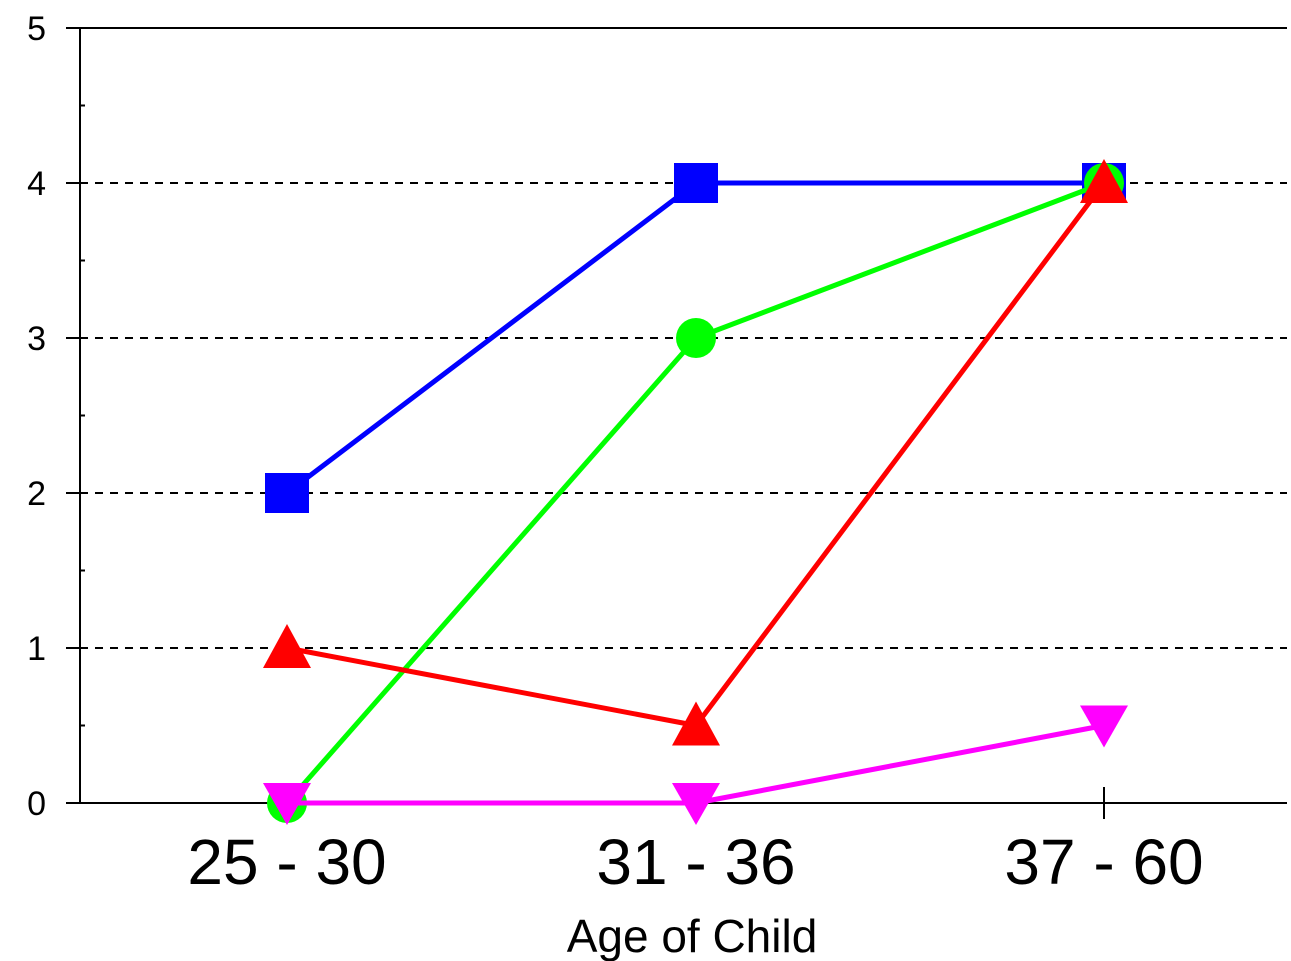 This screenshot has width=1291, height=961. Describe the element at coordinates (36, 649) in the screenshot. I see `y-tick-label: 1` at that location.